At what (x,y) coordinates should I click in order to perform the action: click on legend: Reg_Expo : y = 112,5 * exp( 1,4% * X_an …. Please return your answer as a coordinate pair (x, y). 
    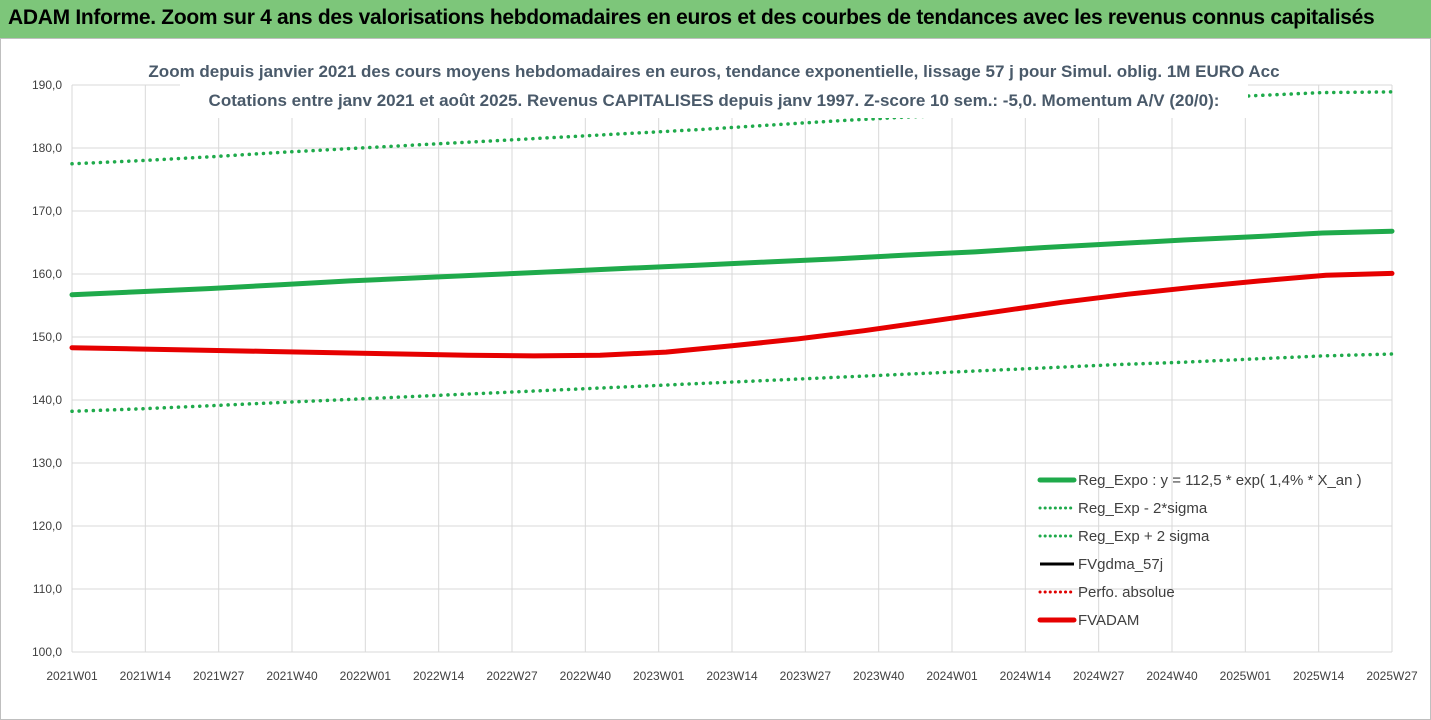
    Looking at the image, I should click on (1199, 550).